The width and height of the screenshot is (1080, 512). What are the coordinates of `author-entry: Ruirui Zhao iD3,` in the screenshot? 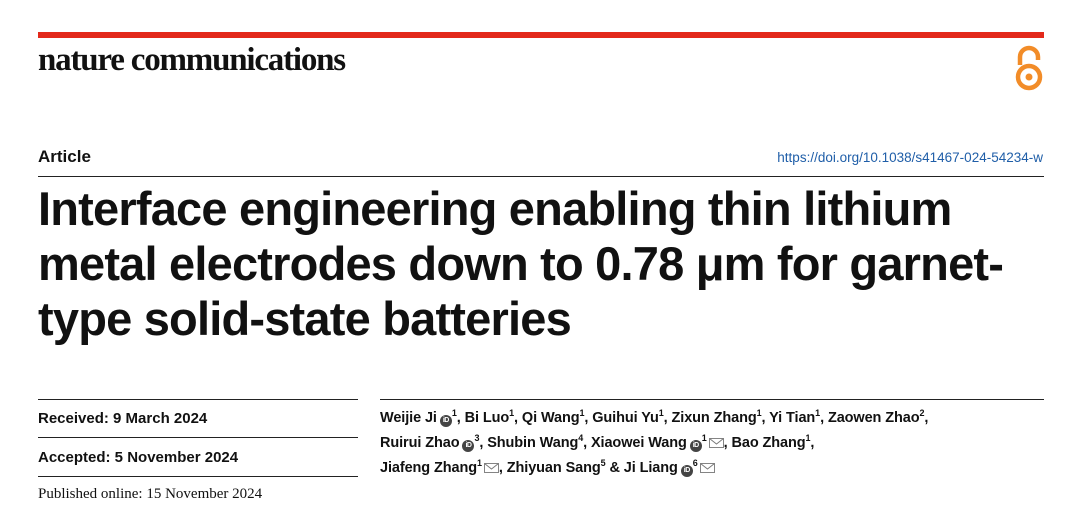 It's located at (434, 442).